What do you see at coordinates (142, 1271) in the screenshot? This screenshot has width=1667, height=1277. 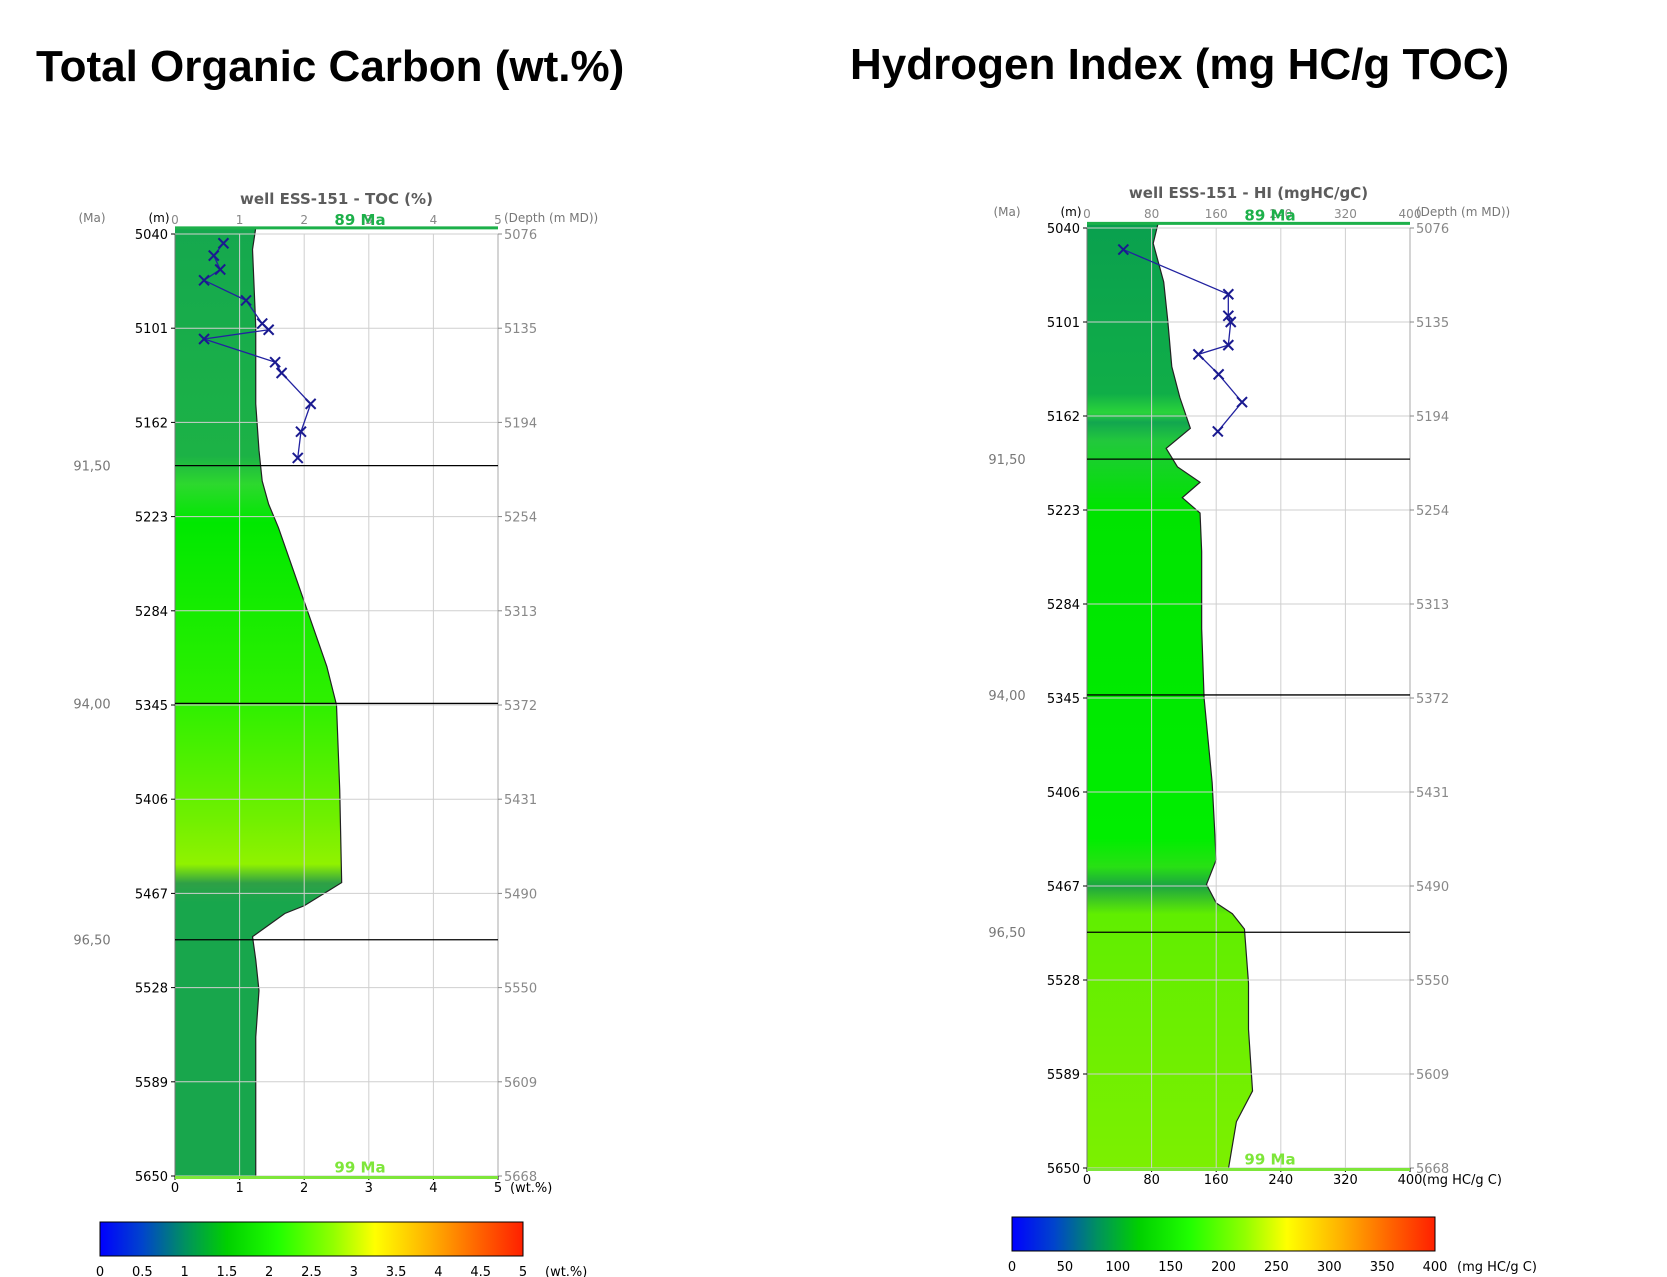 I see `colorbar-tick-label: 0.5` at bounding box center [142, 1271].